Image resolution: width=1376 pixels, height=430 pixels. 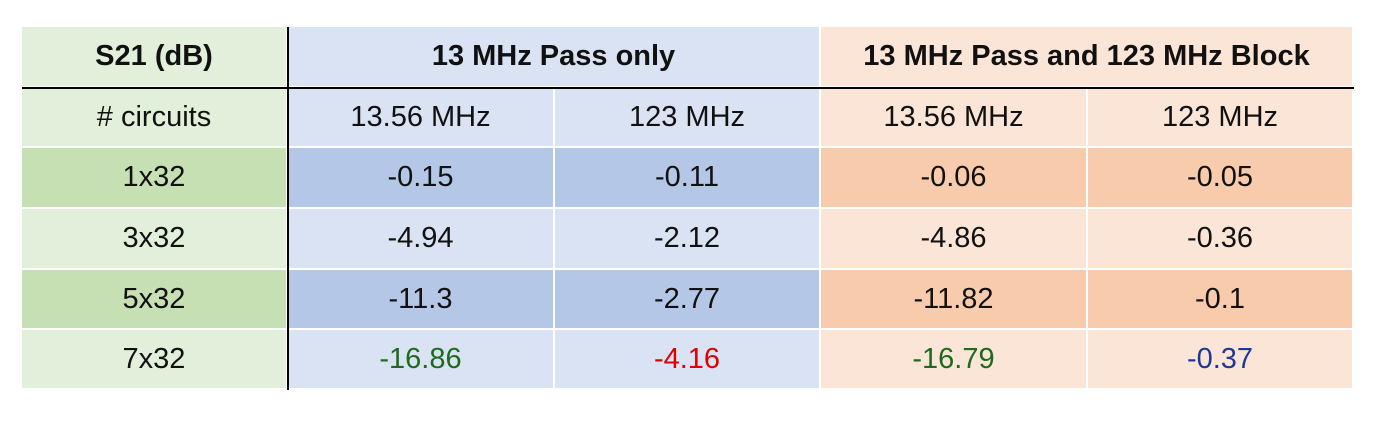 I want to click on data-cell: -4.94, so click(x=421, y=239).